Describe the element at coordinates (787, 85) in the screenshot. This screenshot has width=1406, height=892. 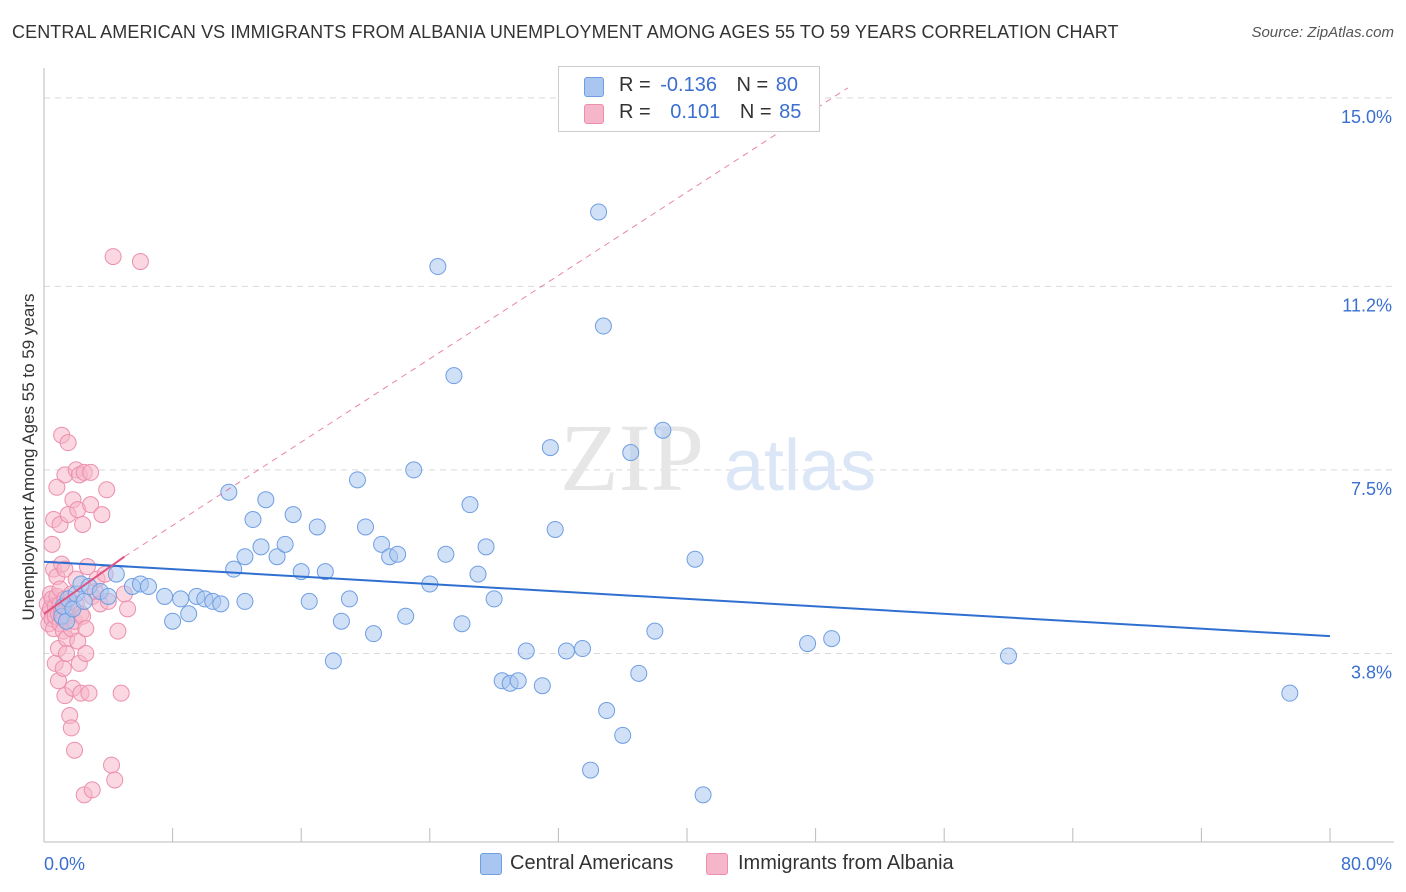
I see `legend-n-value: 80` at that location.